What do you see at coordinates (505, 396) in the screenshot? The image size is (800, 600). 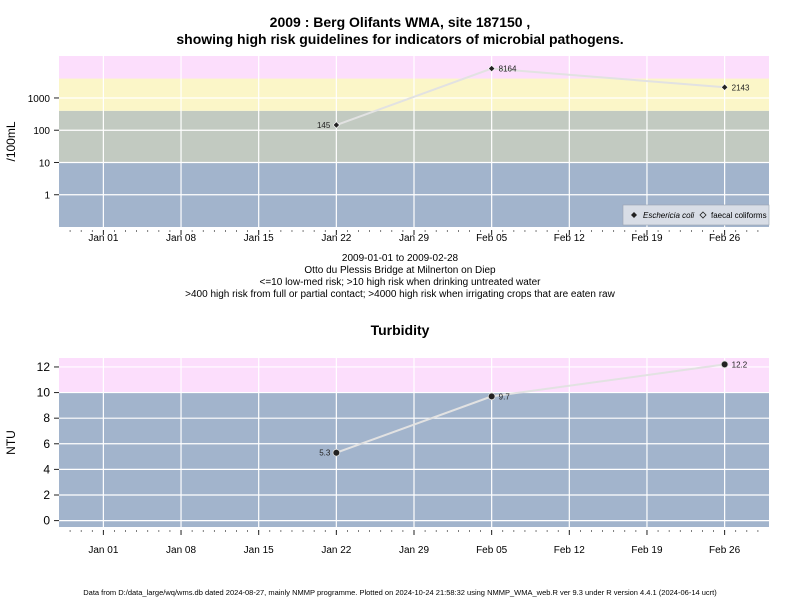 I see `data-label: 9.7` at bounding box center [505, 396].